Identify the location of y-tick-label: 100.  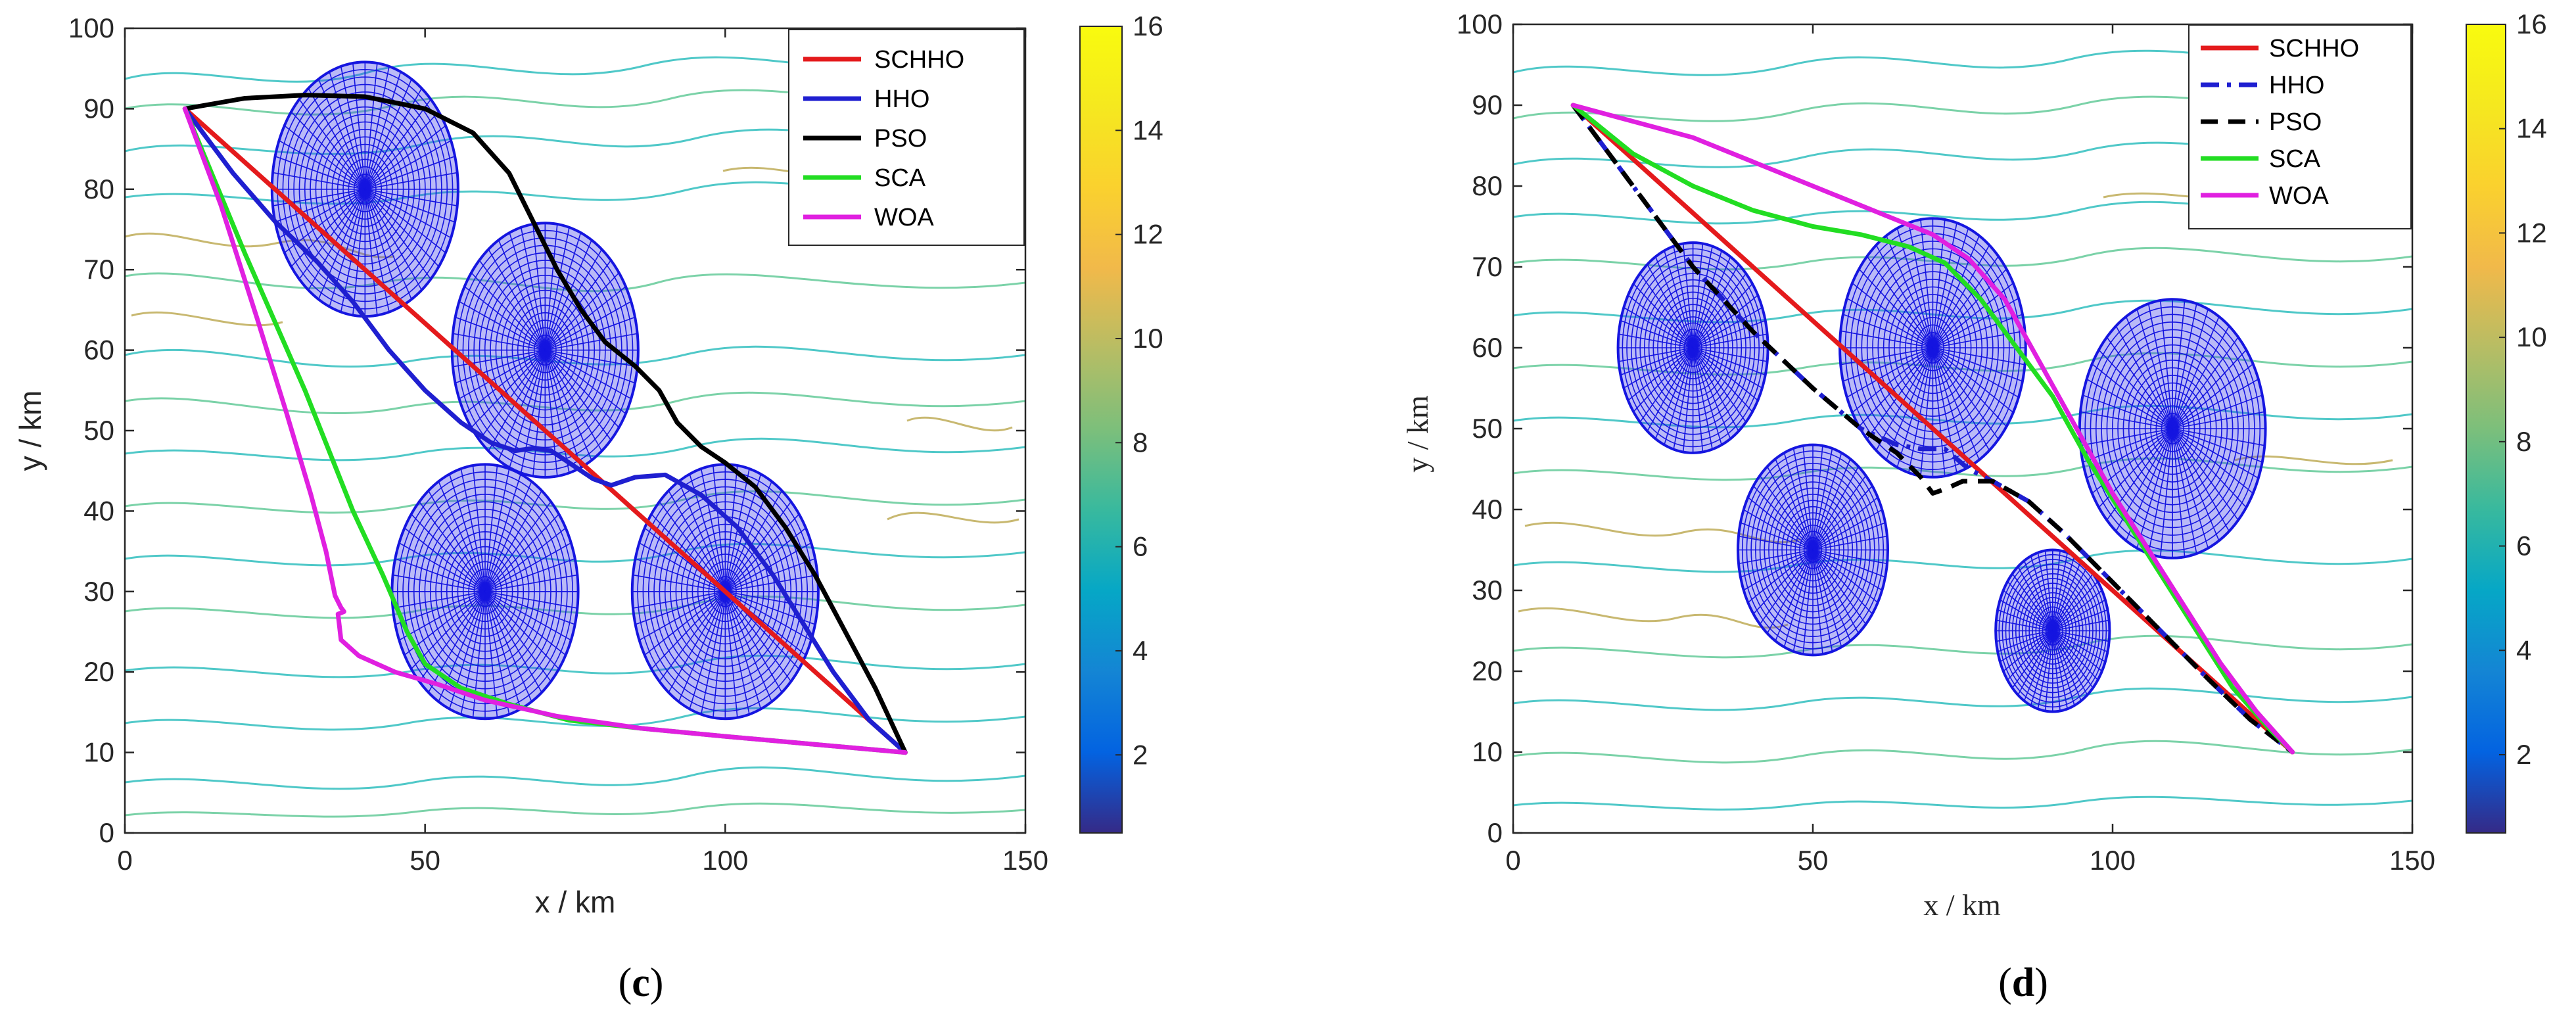
(91, 27).